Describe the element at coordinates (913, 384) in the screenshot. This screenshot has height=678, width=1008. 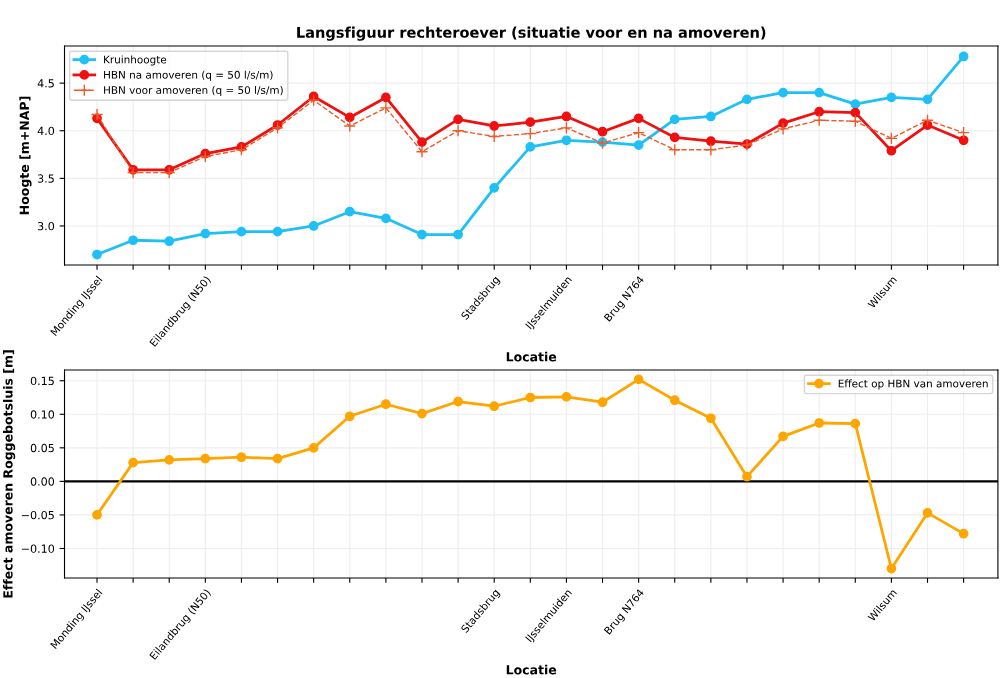
I see `legend-label: Effect op HBN van amoveren` at that location.